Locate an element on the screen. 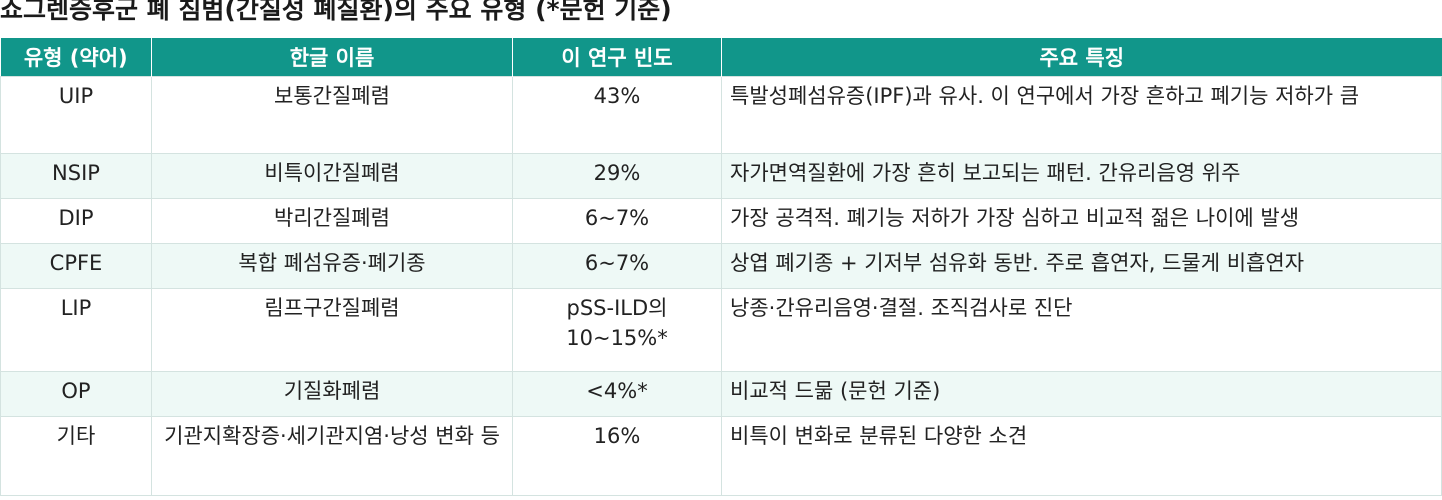  cell-features: 비특이 변화로 분류된 다양한 소견 is located at coordinates (1081, 456).